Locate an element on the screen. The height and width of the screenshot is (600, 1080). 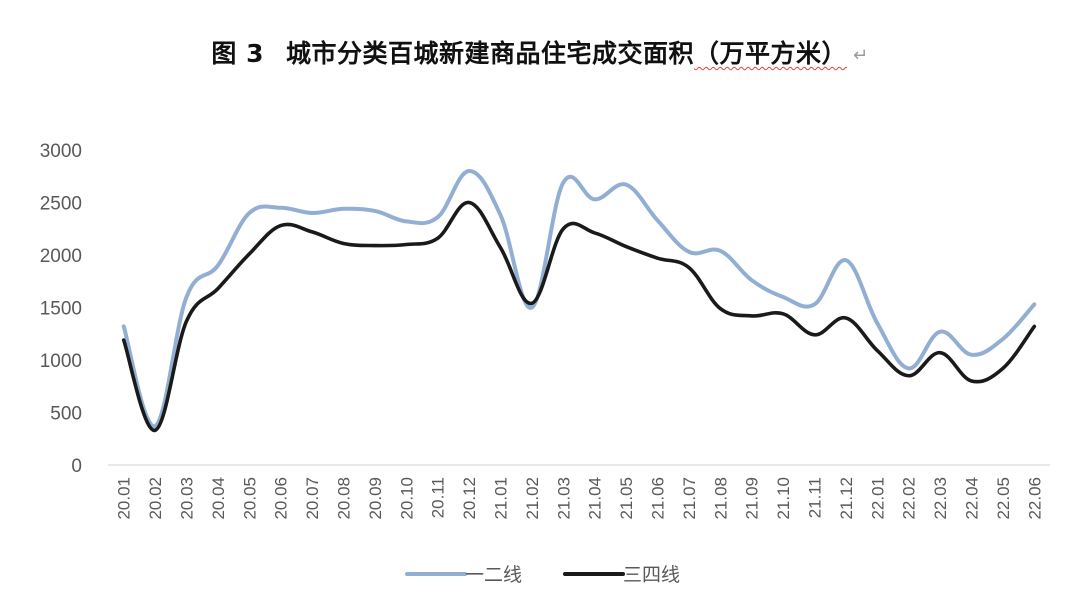
y-tick-label: 1000 is located at coordinates (61, 361).